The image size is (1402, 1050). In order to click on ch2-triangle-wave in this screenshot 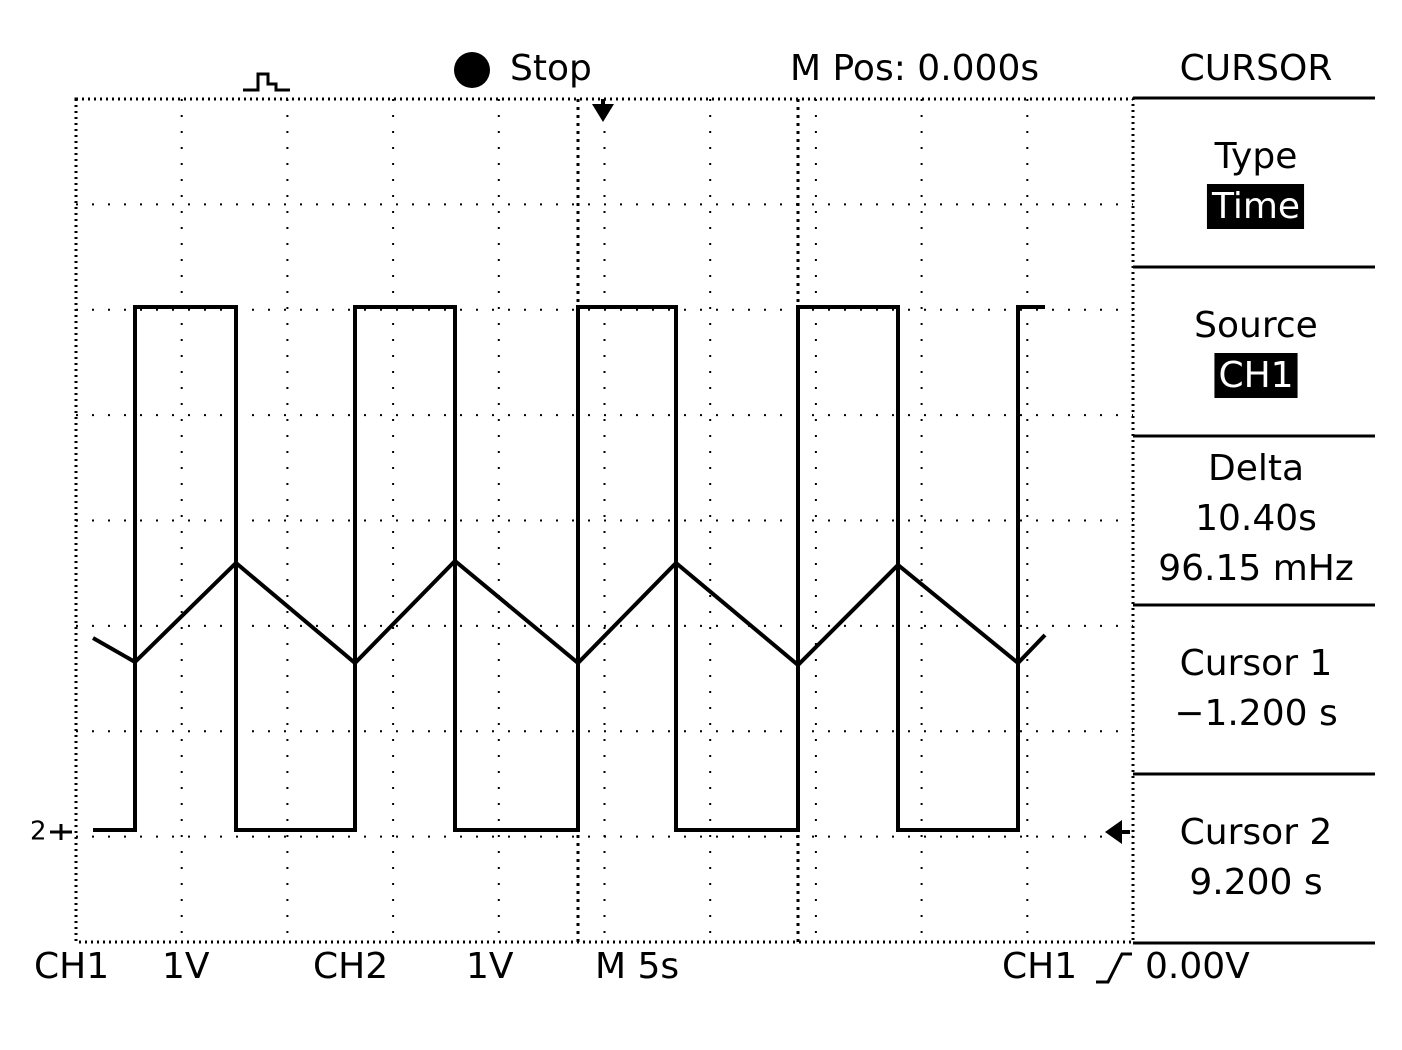, I will do `click(569, 613)`.